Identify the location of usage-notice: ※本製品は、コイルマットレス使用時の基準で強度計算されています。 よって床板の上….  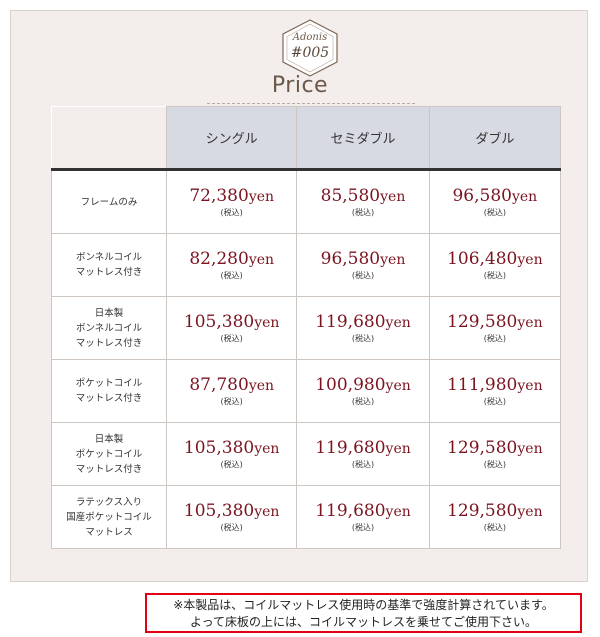
(363, 613).